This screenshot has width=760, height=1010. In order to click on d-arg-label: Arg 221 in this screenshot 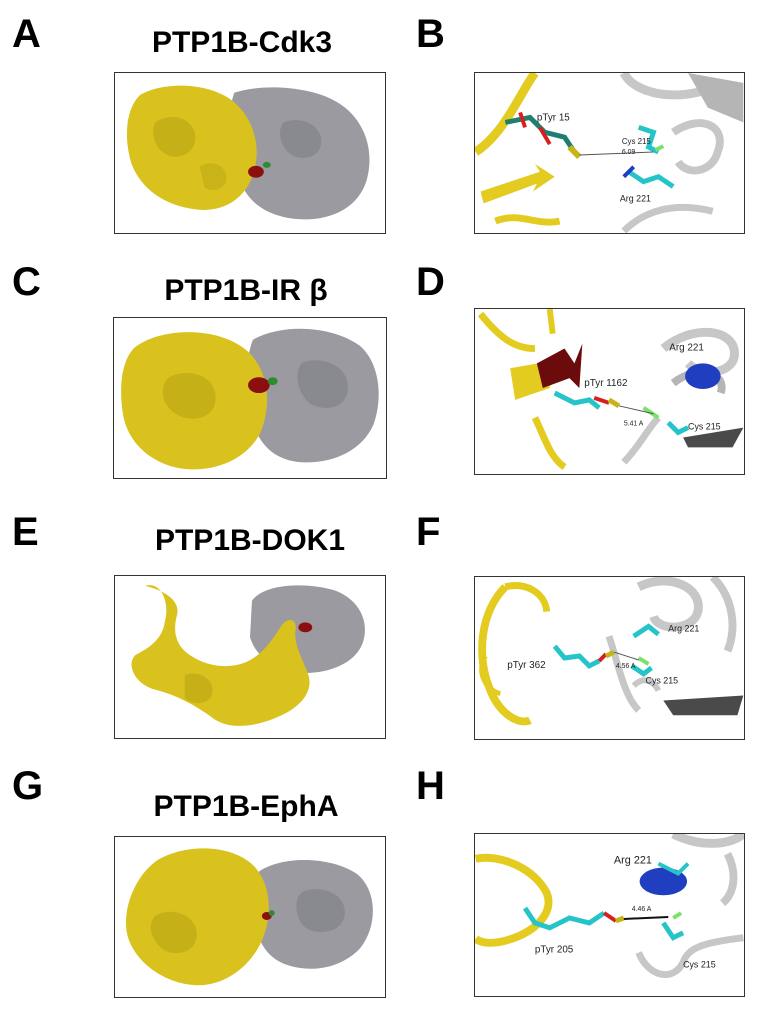, I will do `click(686, 347)`.